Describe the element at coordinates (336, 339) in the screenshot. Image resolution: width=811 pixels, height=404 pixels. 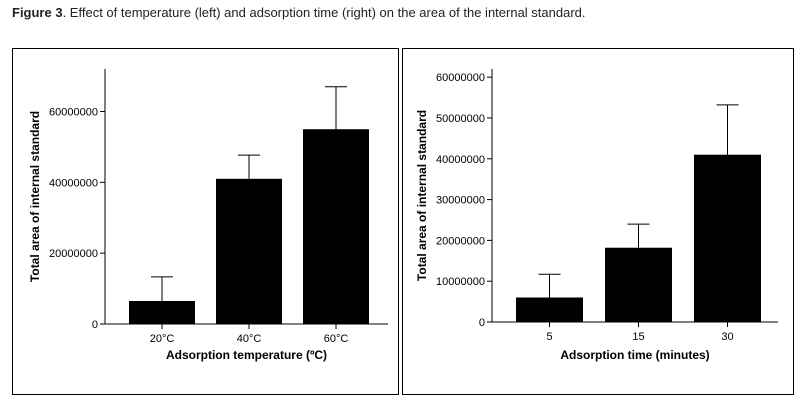
I see `x-tick-label: 60°C` at that location.